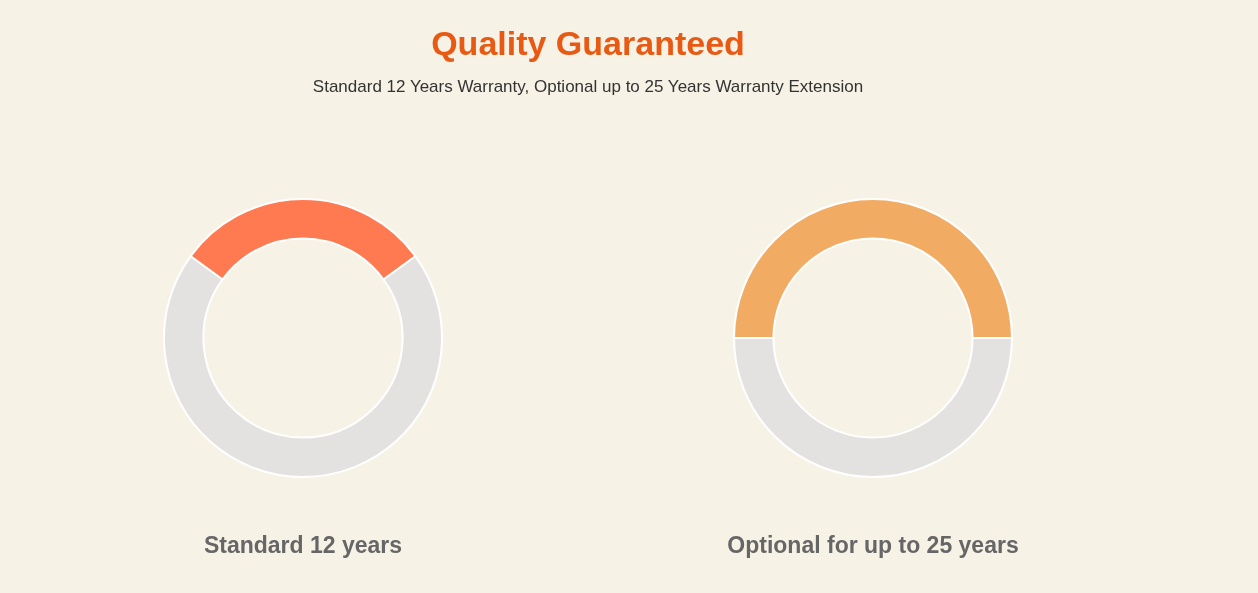 The width and height of the screenshot is (1258, 593). What do you see at coordinates (588, 87) in the screenshot?
I see `text: Standard 12 Years Warranty, Optional up to 25 Years Warranty Extension` at bounding box center [588, 87].